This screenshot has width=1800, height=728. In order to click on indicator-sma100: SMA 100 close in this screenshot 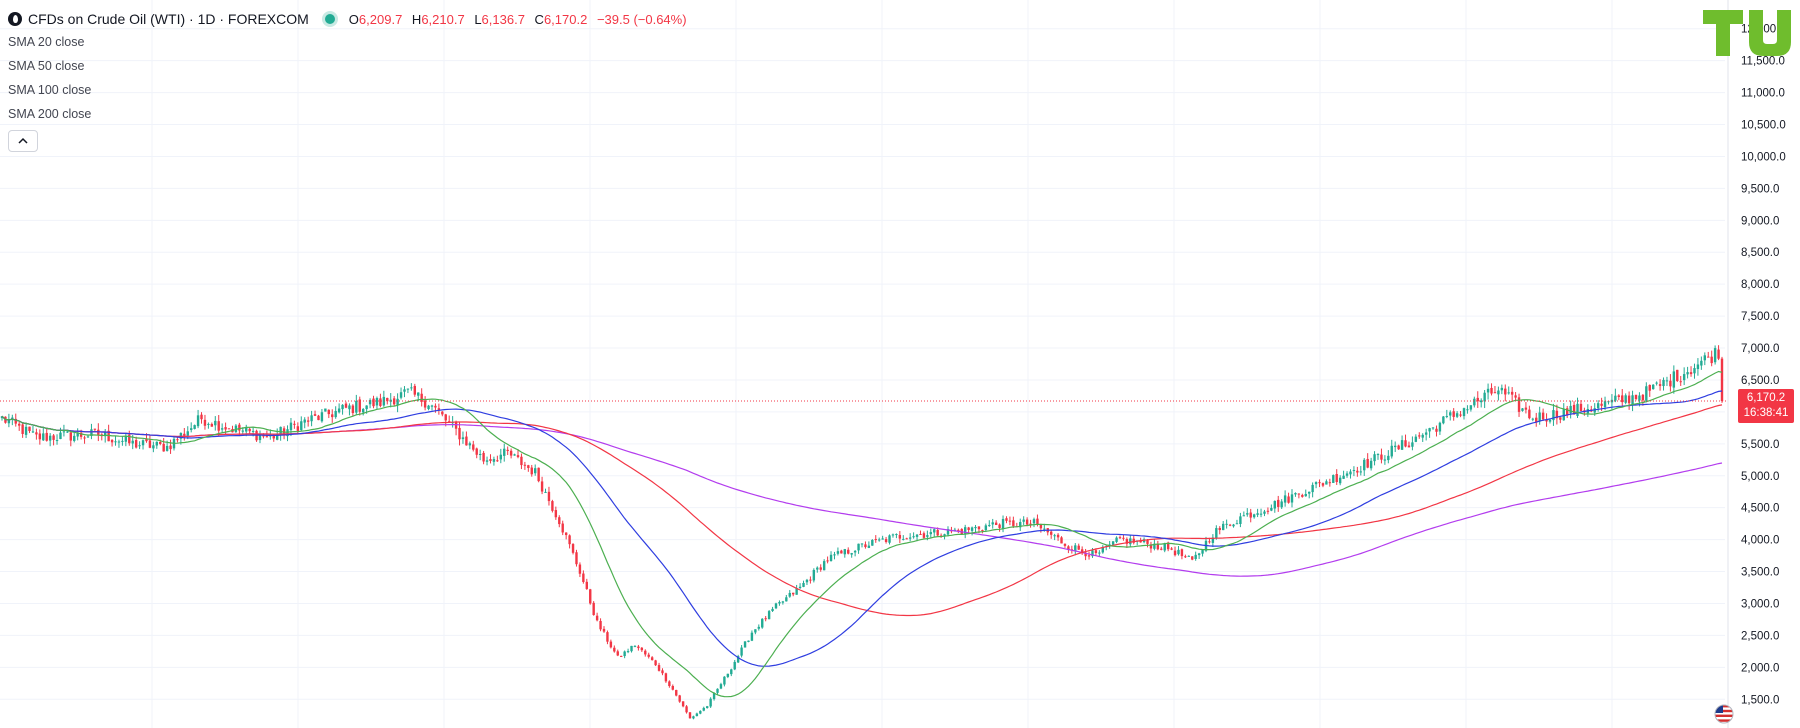, I will do `click(50, 90)`.